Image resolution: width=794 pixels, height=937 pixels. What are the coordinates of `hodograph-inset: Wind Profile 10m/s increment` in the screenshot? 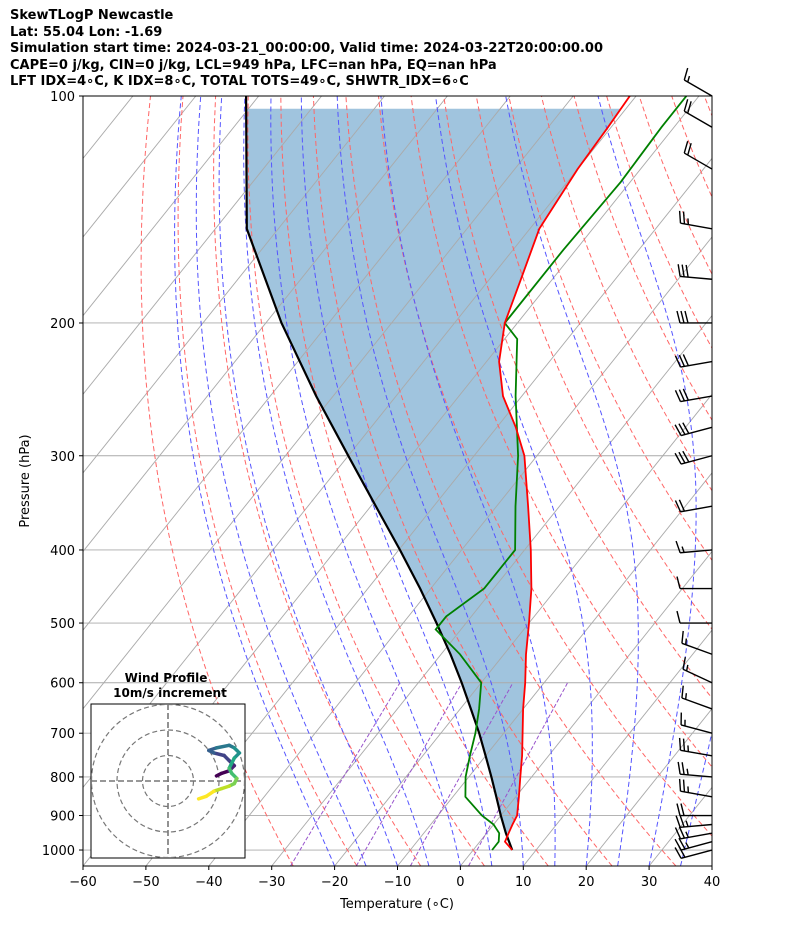 It's located at (168, 765).